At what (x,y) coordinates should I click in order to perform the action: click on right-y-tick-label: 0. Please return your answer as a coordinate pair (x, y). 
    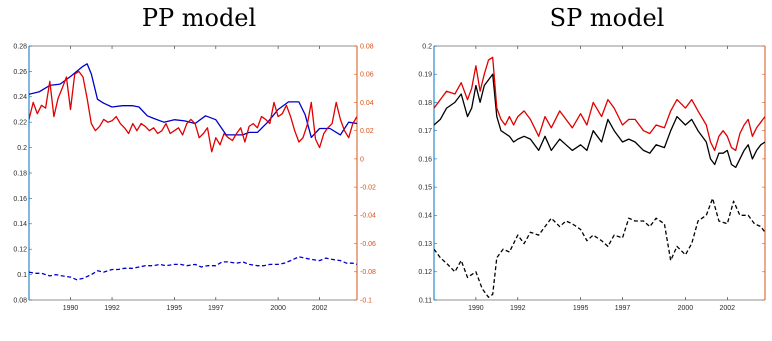
    Looking at the image, I should click on (362, 159).